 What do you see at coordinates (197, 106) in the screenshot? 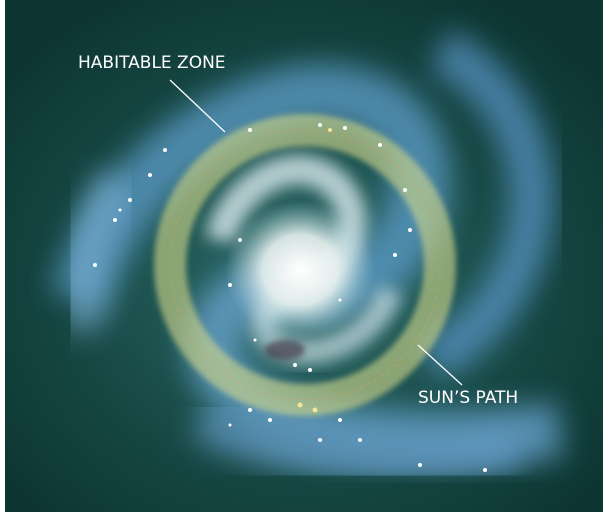
I see `habitable-zone-leader` at bounding box center [197, 106].